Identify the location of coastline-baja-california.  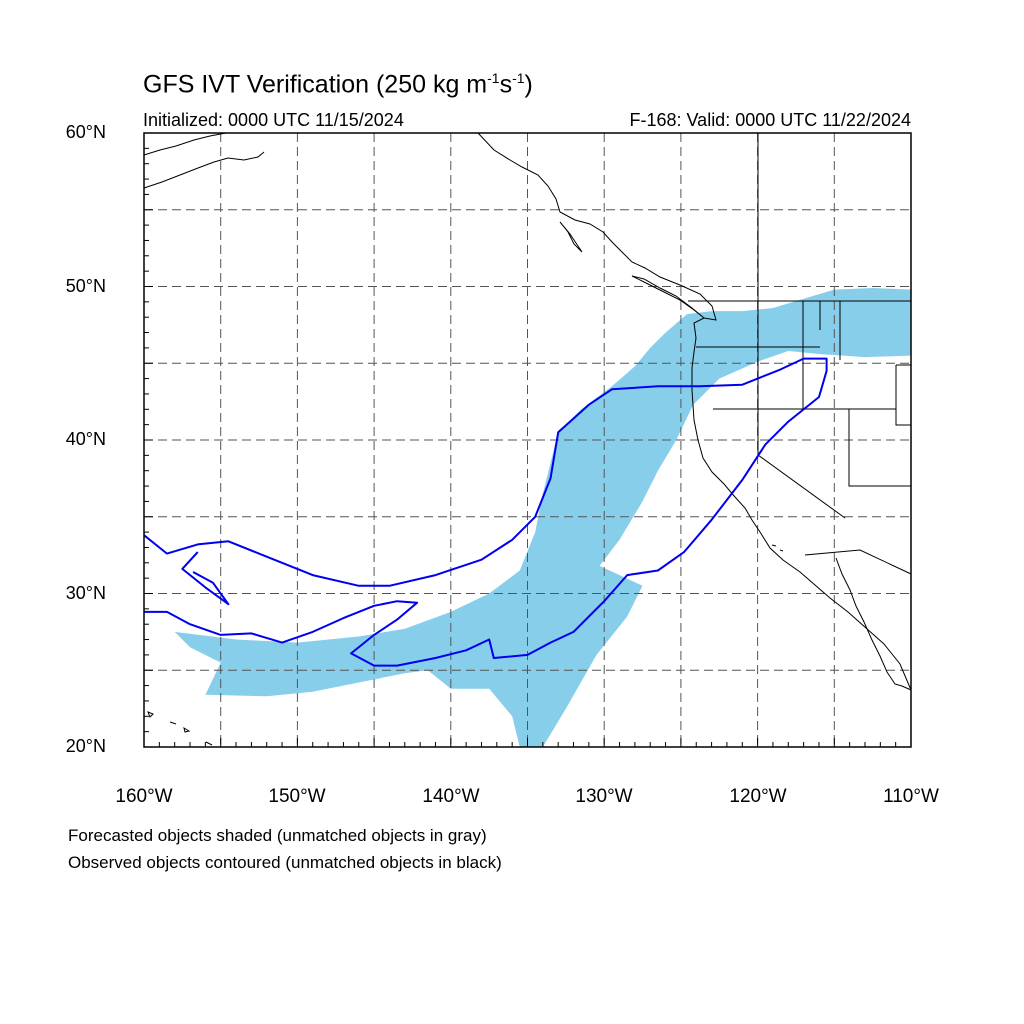
(873, 624).